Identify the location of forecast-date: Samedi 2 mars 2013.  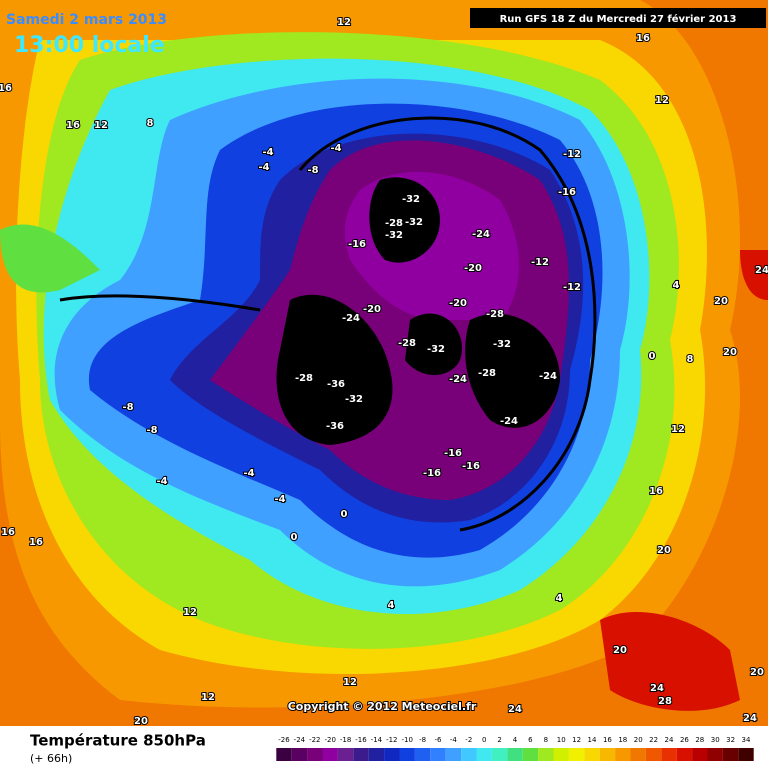
(86, 20).